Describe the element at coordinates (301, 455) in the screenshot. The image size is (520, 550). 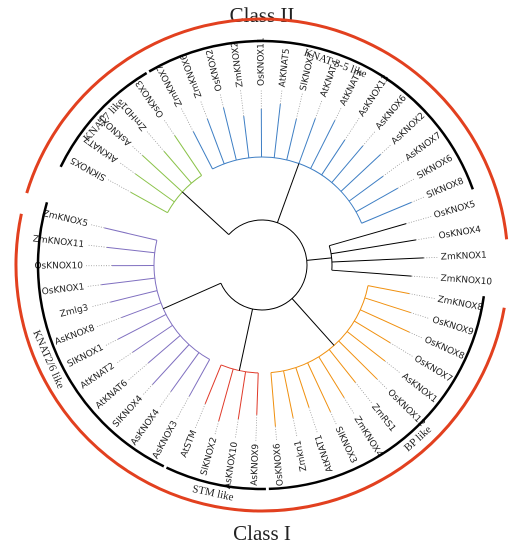
I see `leaf-label: Zmkn1` at that location.